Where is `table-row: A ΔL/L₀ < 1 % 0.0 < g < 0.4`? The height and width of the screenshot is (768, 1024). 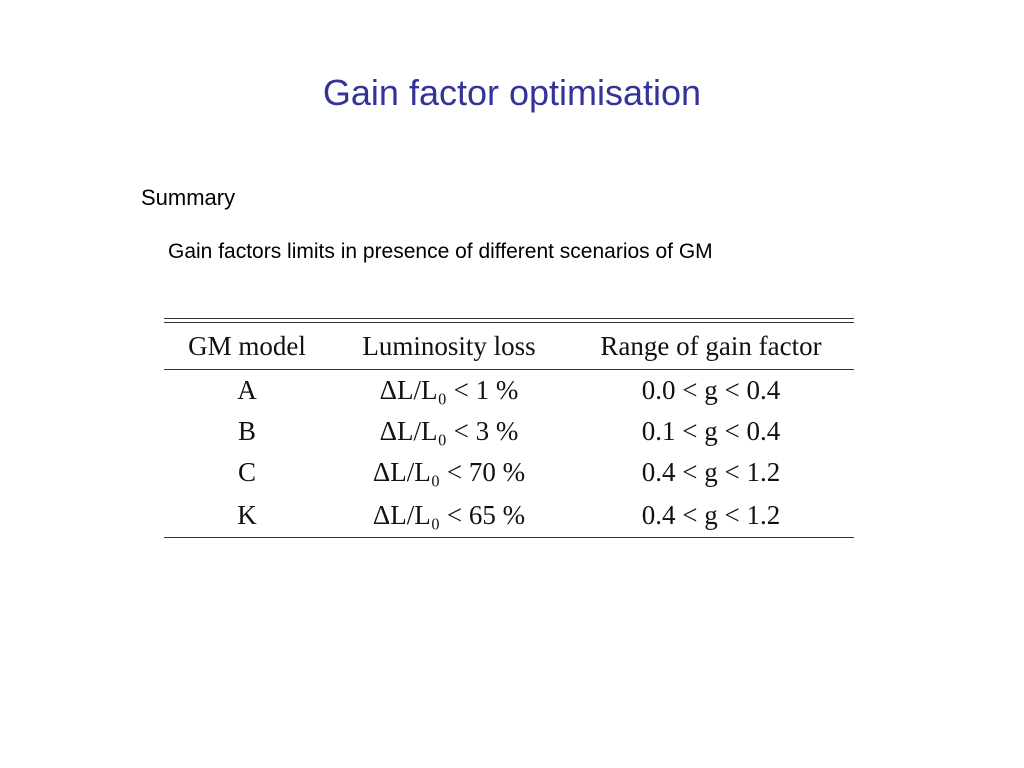
table-row: A ΔL/L₀ < 1 % 0.0 < g < 0.4 is located at coordinates (509, 391).